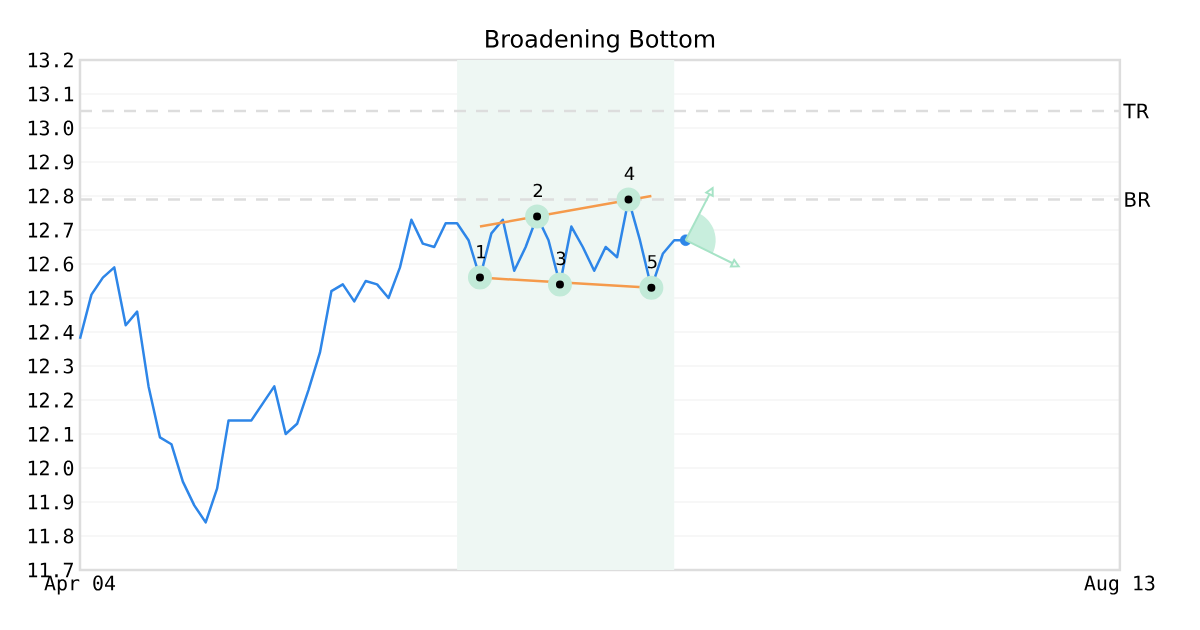 This screenshot has width=1200, height=630. I want to click on x-tick-label: Aug 13, so click(1119, 585).